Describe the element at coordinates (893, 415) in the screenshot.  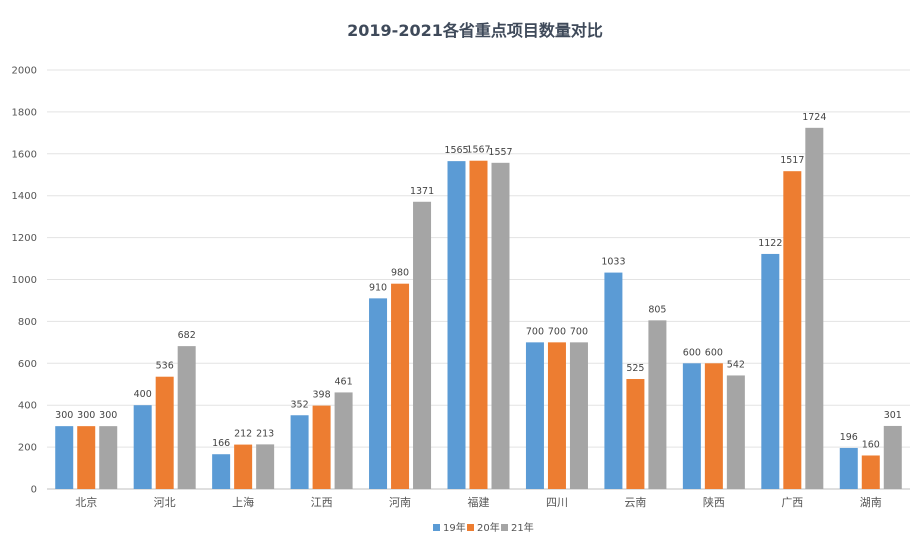
I see `data-label: 301` at that location.